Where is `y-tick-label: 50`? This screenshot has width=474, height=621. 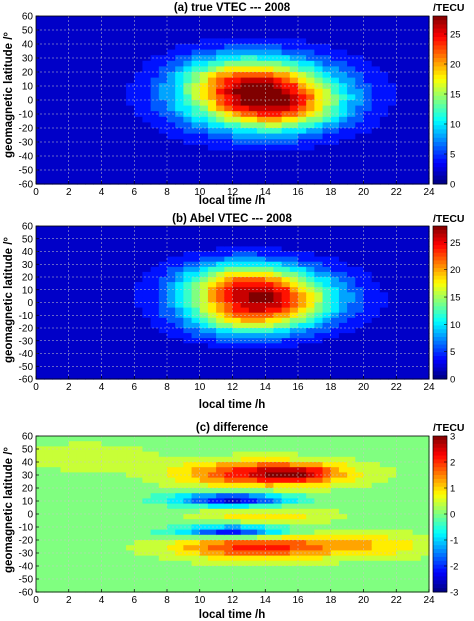
y-tick-label: 50 is located at coordinates (28, 31).